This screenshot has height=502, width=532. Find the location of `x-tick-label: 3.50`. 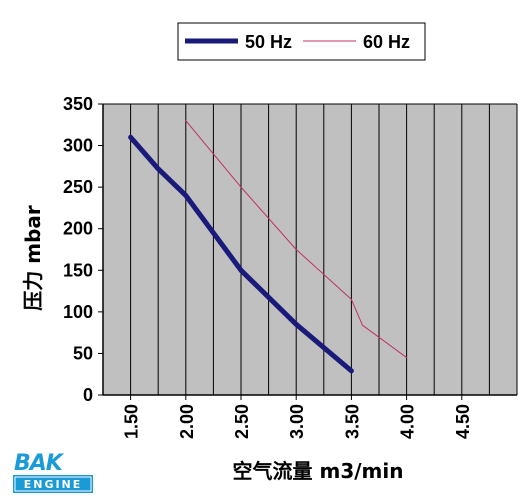

x-tick-label: 3.50 is located at coordinates (352, 421).